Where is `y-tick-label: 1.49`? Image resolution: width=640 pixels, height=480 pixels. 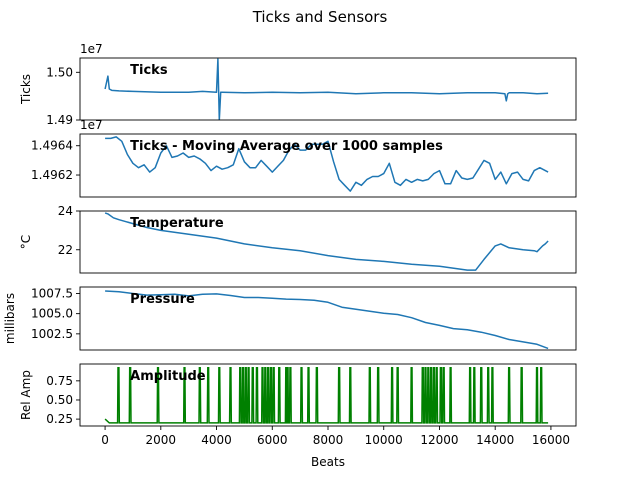
y-tick-label: 1.49 is located at coordinates (59, 120).